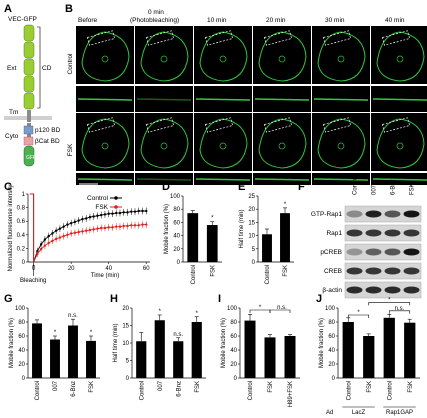 This screenshot has height=418, width=427. What do you see at coordinates (383, 233) in the screenshot?
I see `blot-strip` at bounding box center [383, 233].